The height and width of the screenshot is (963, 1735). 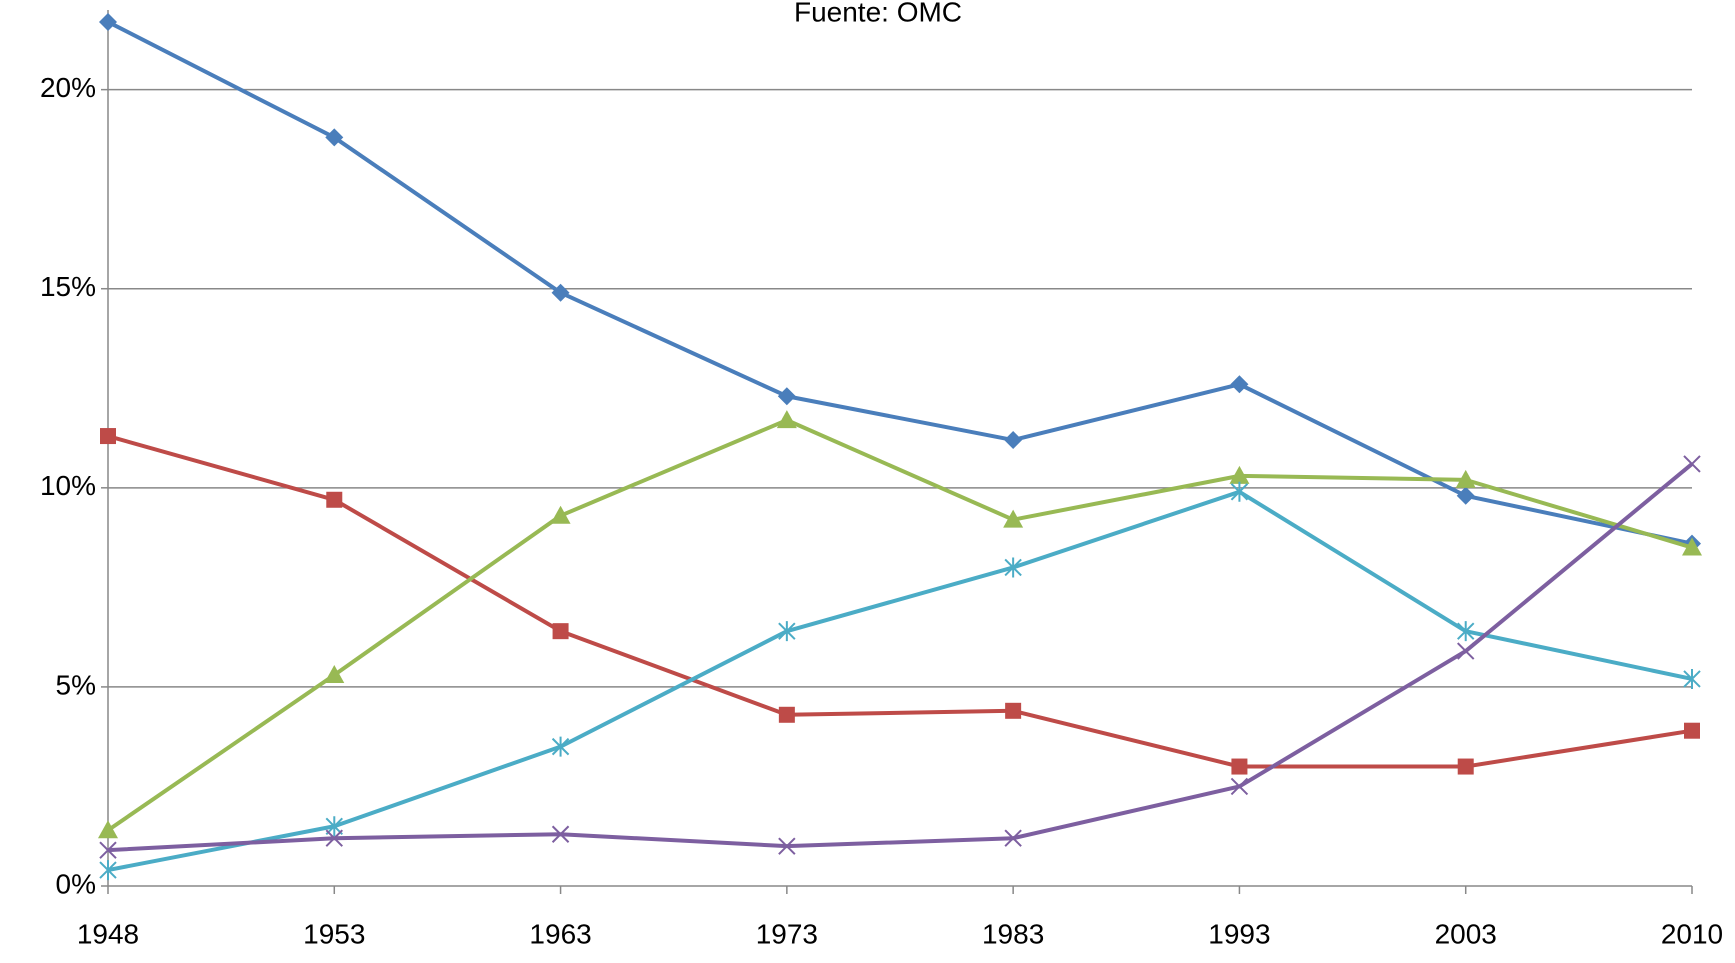 What do you see at coordinates (878, 13) in the screenshot?
I see `chart-title: Fuente: OMC` at bounding box center [878, 13].